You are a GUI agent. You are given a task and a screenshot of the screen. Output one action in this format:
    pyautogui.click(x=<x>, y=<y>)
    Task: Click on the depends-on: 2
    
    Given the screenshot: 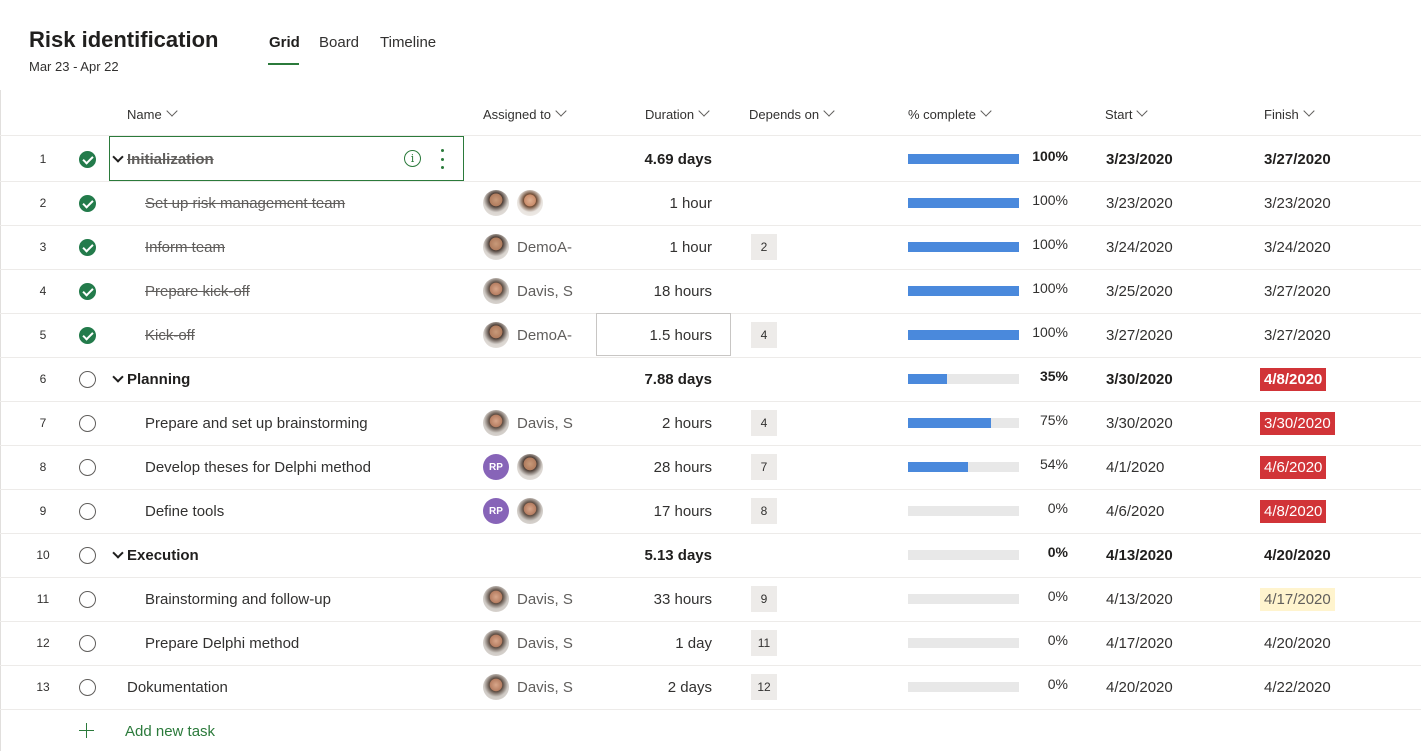 What is the action you would take?
    pyautogui.click(x=764, y=247)
    